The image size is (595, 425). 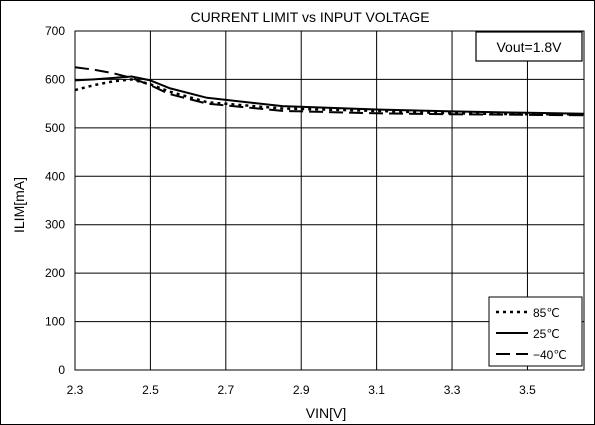 I want to click on x-tick-label: 2.5, so click(x=150, y=390).